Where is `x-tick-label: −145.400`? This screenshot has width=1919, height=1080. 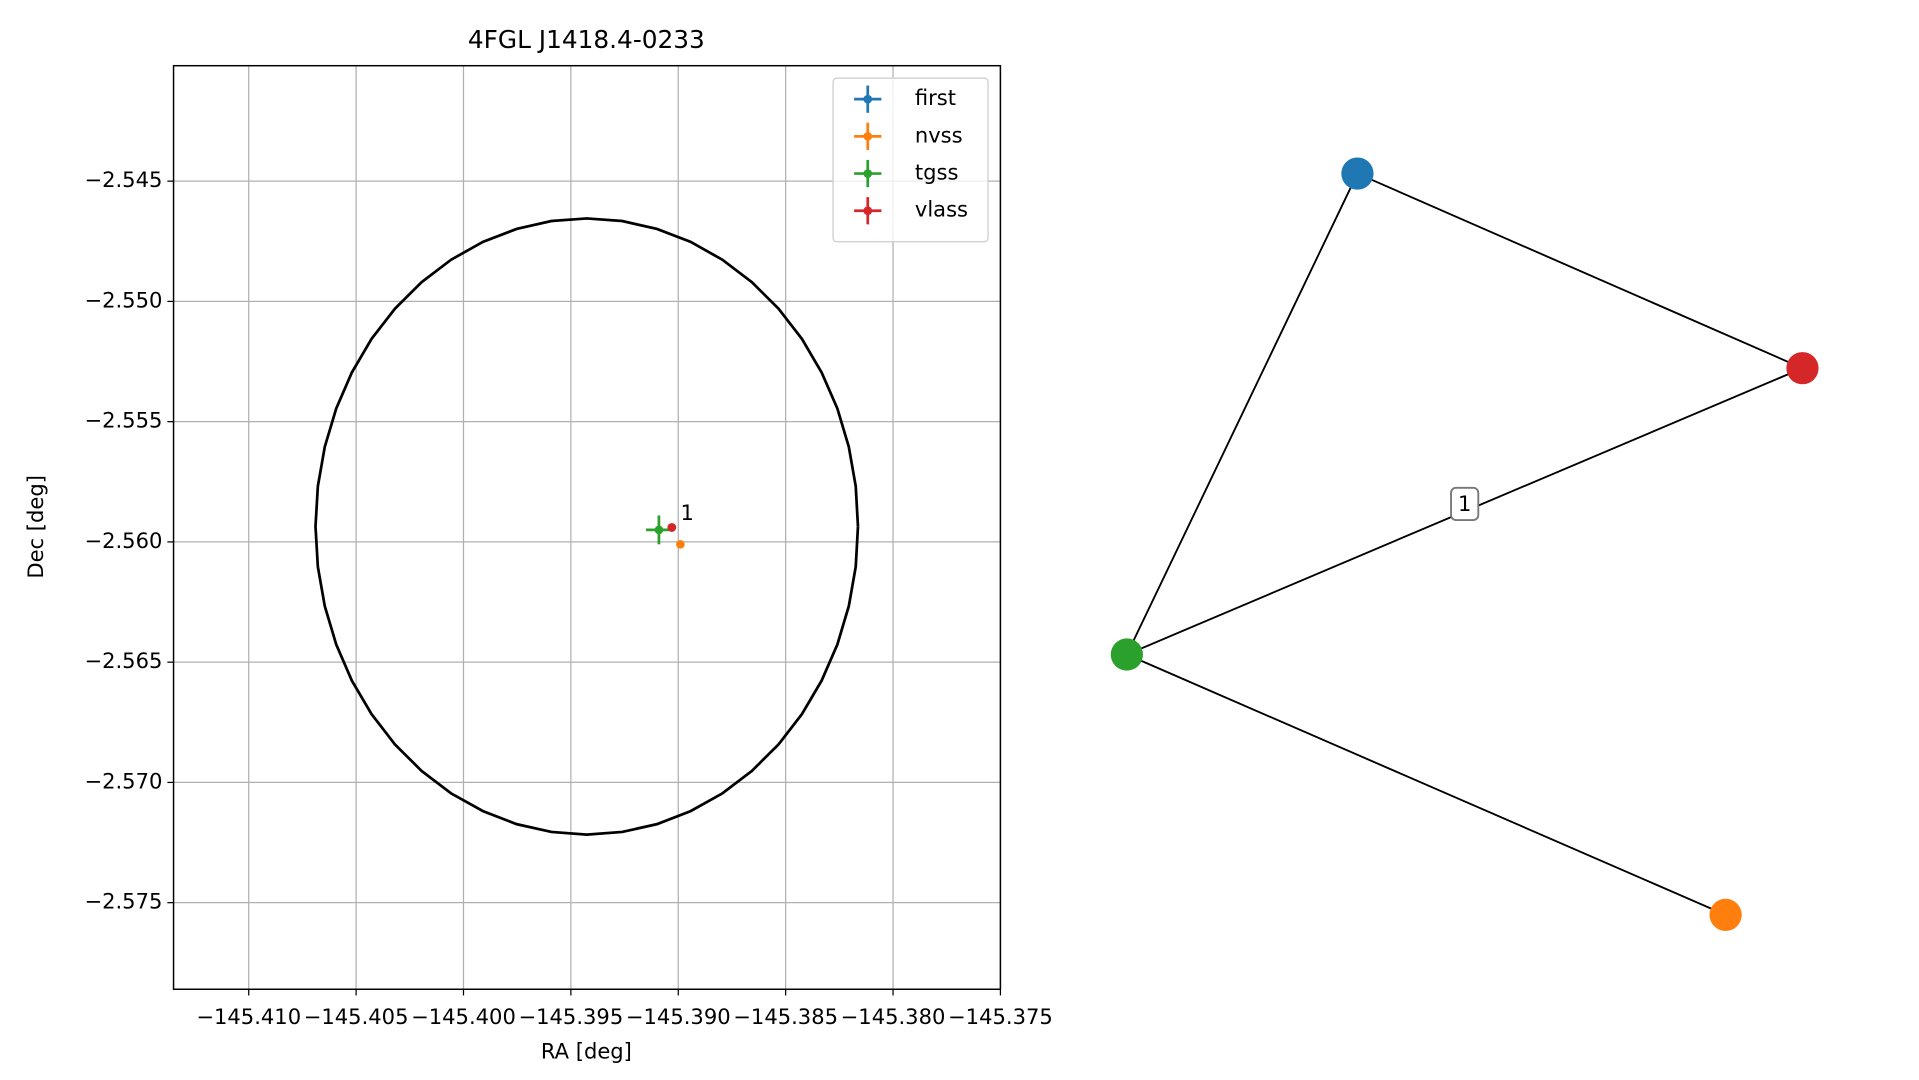
x-tick-label: −145.400 is located at coordinates (463, 1016).